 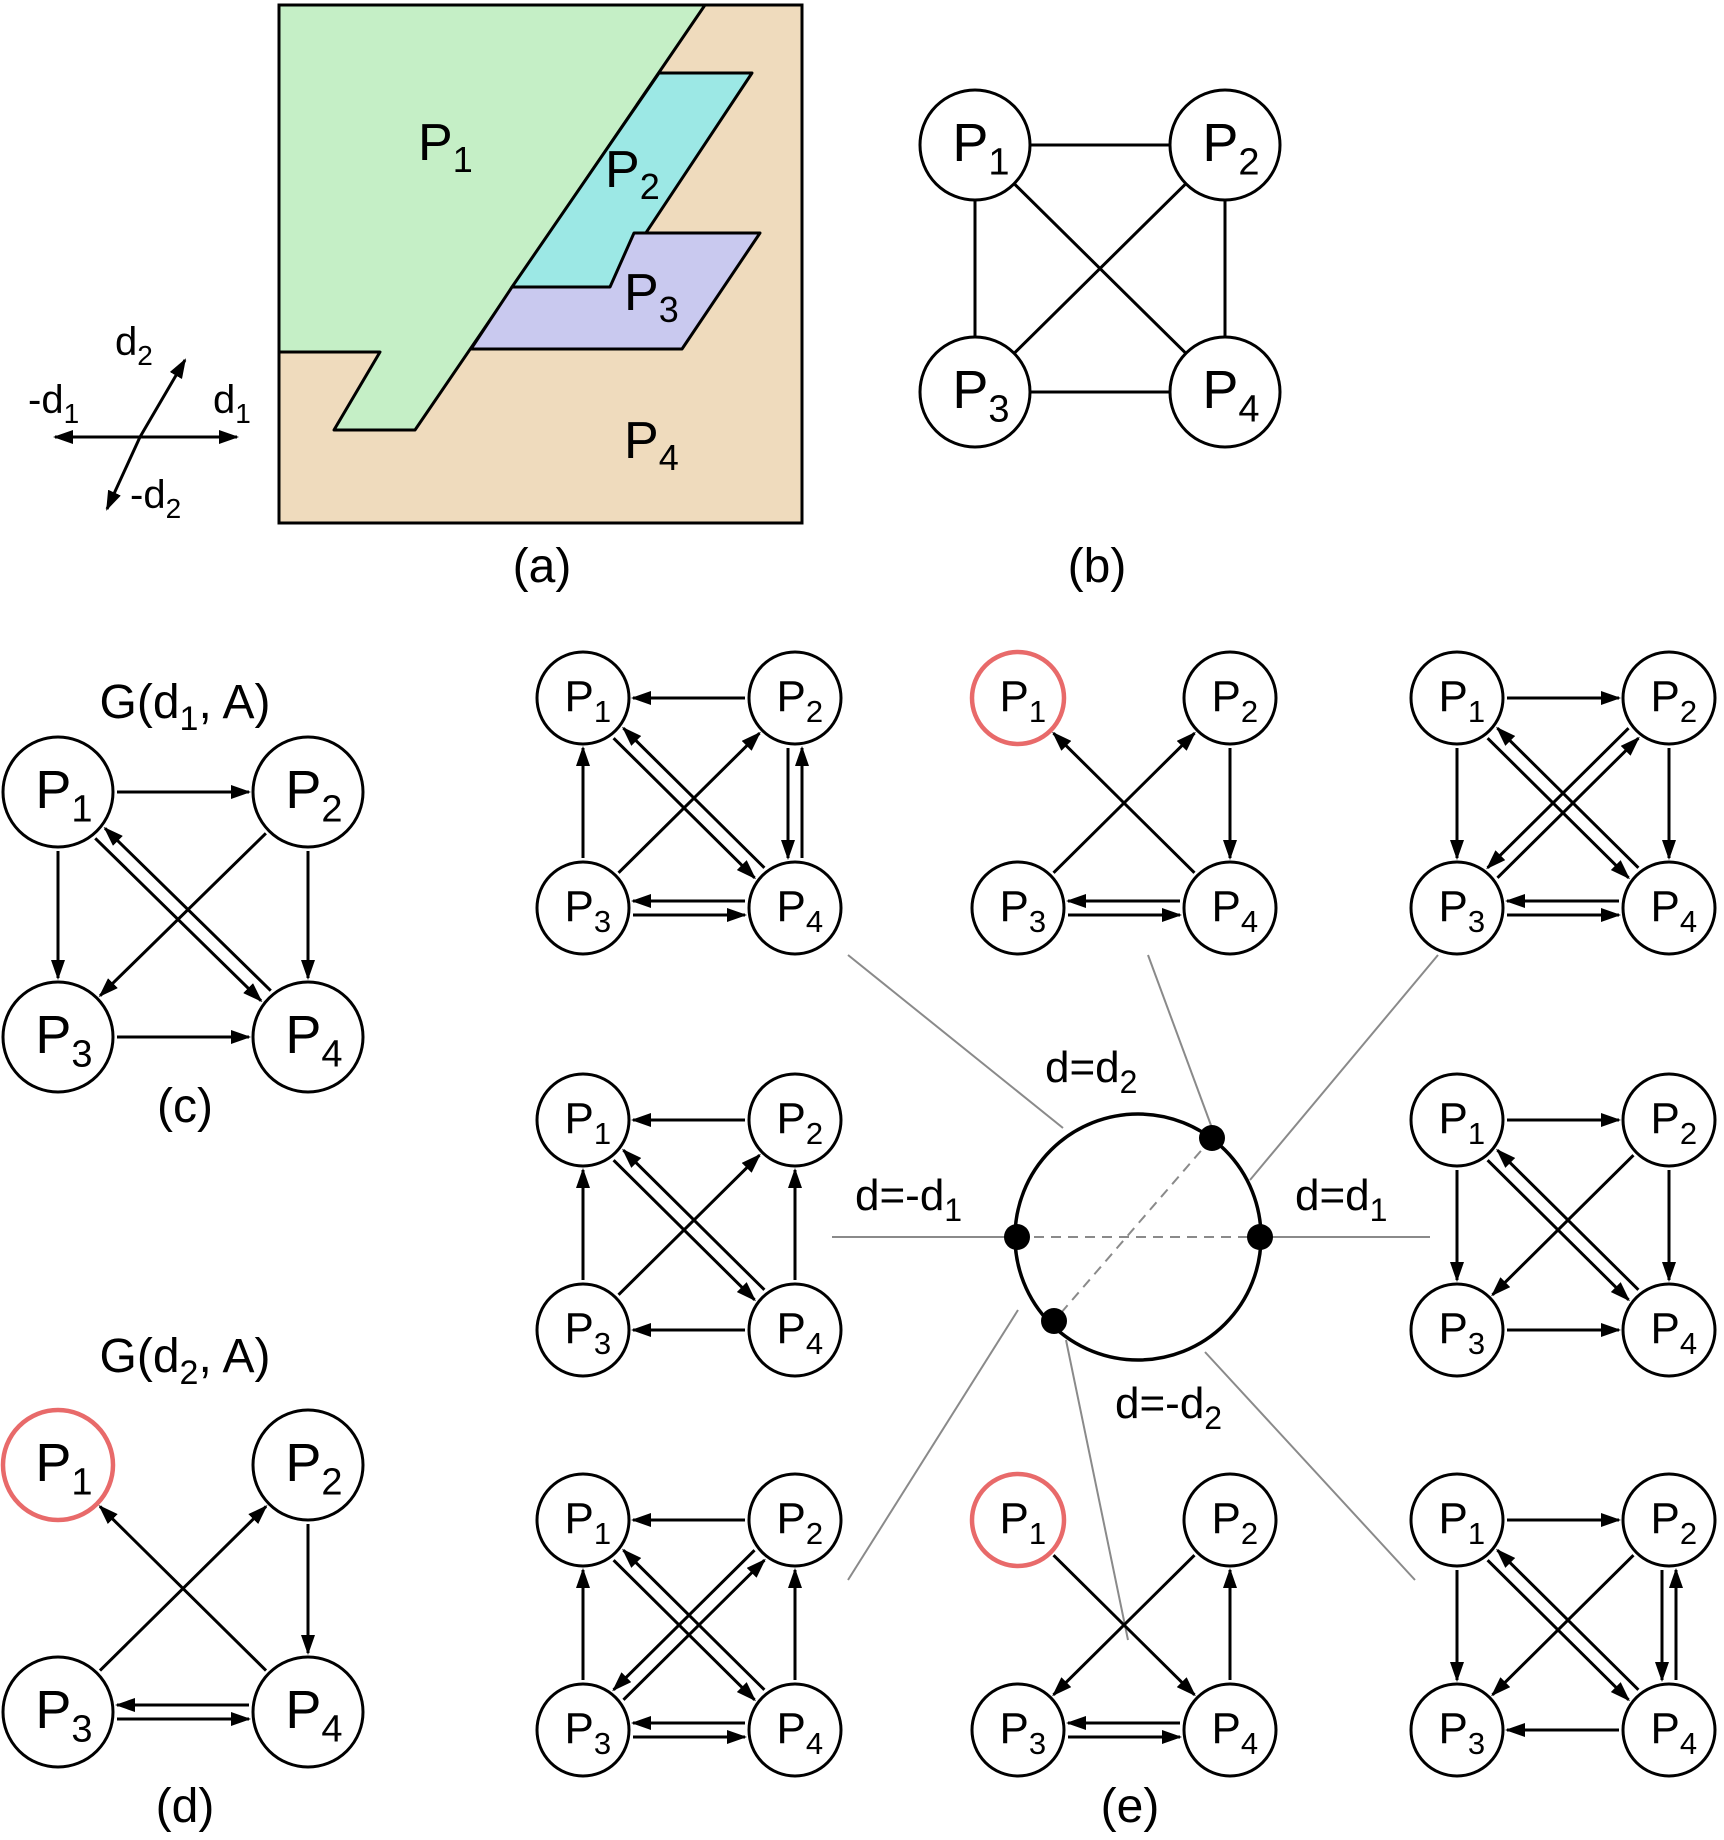 I want to click on e-top-left-node-p2: P2, so click(x=795, y=698).